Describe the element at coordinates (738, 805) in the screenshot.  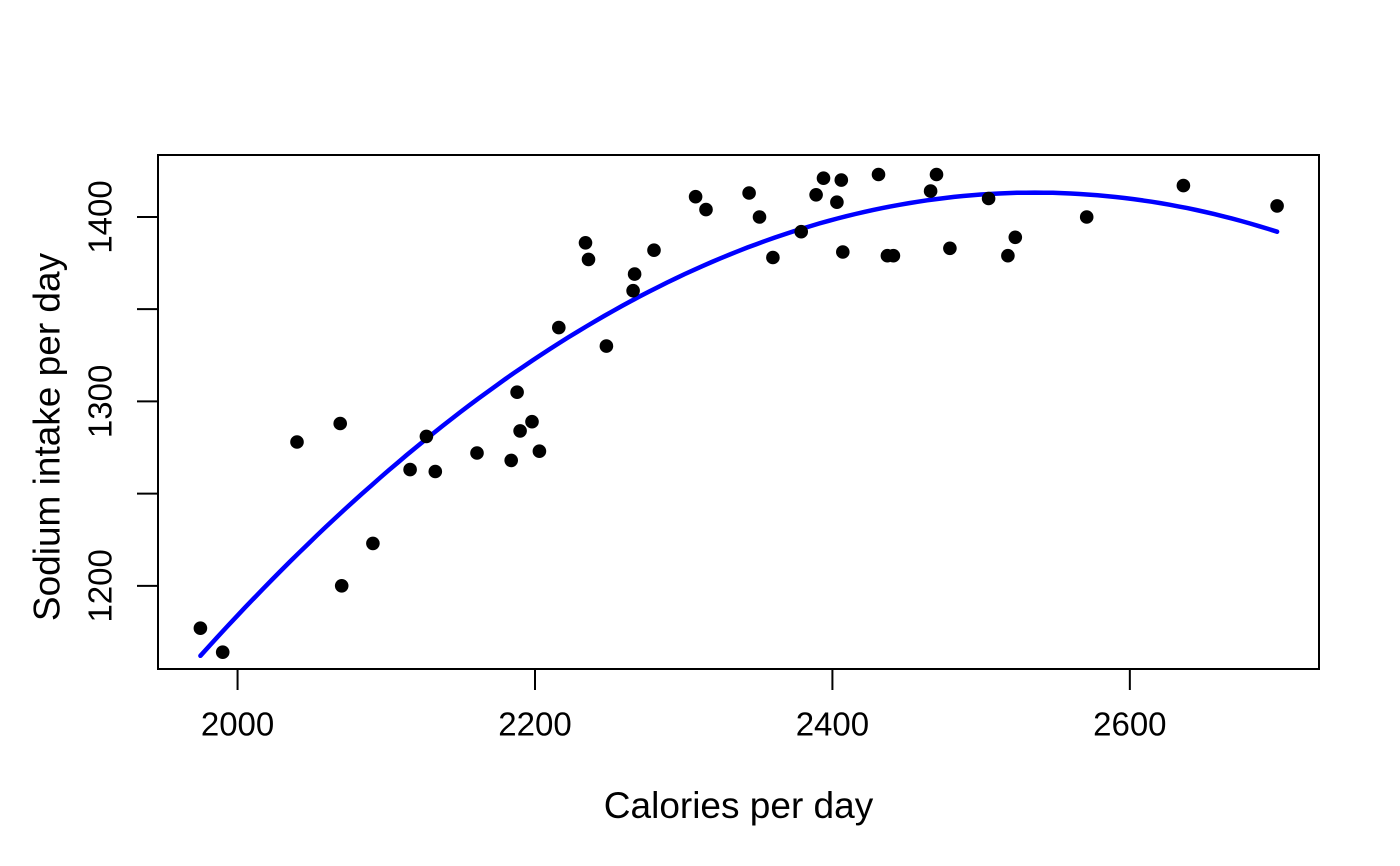
I see `x-axis-title: Calories per day` at that location.